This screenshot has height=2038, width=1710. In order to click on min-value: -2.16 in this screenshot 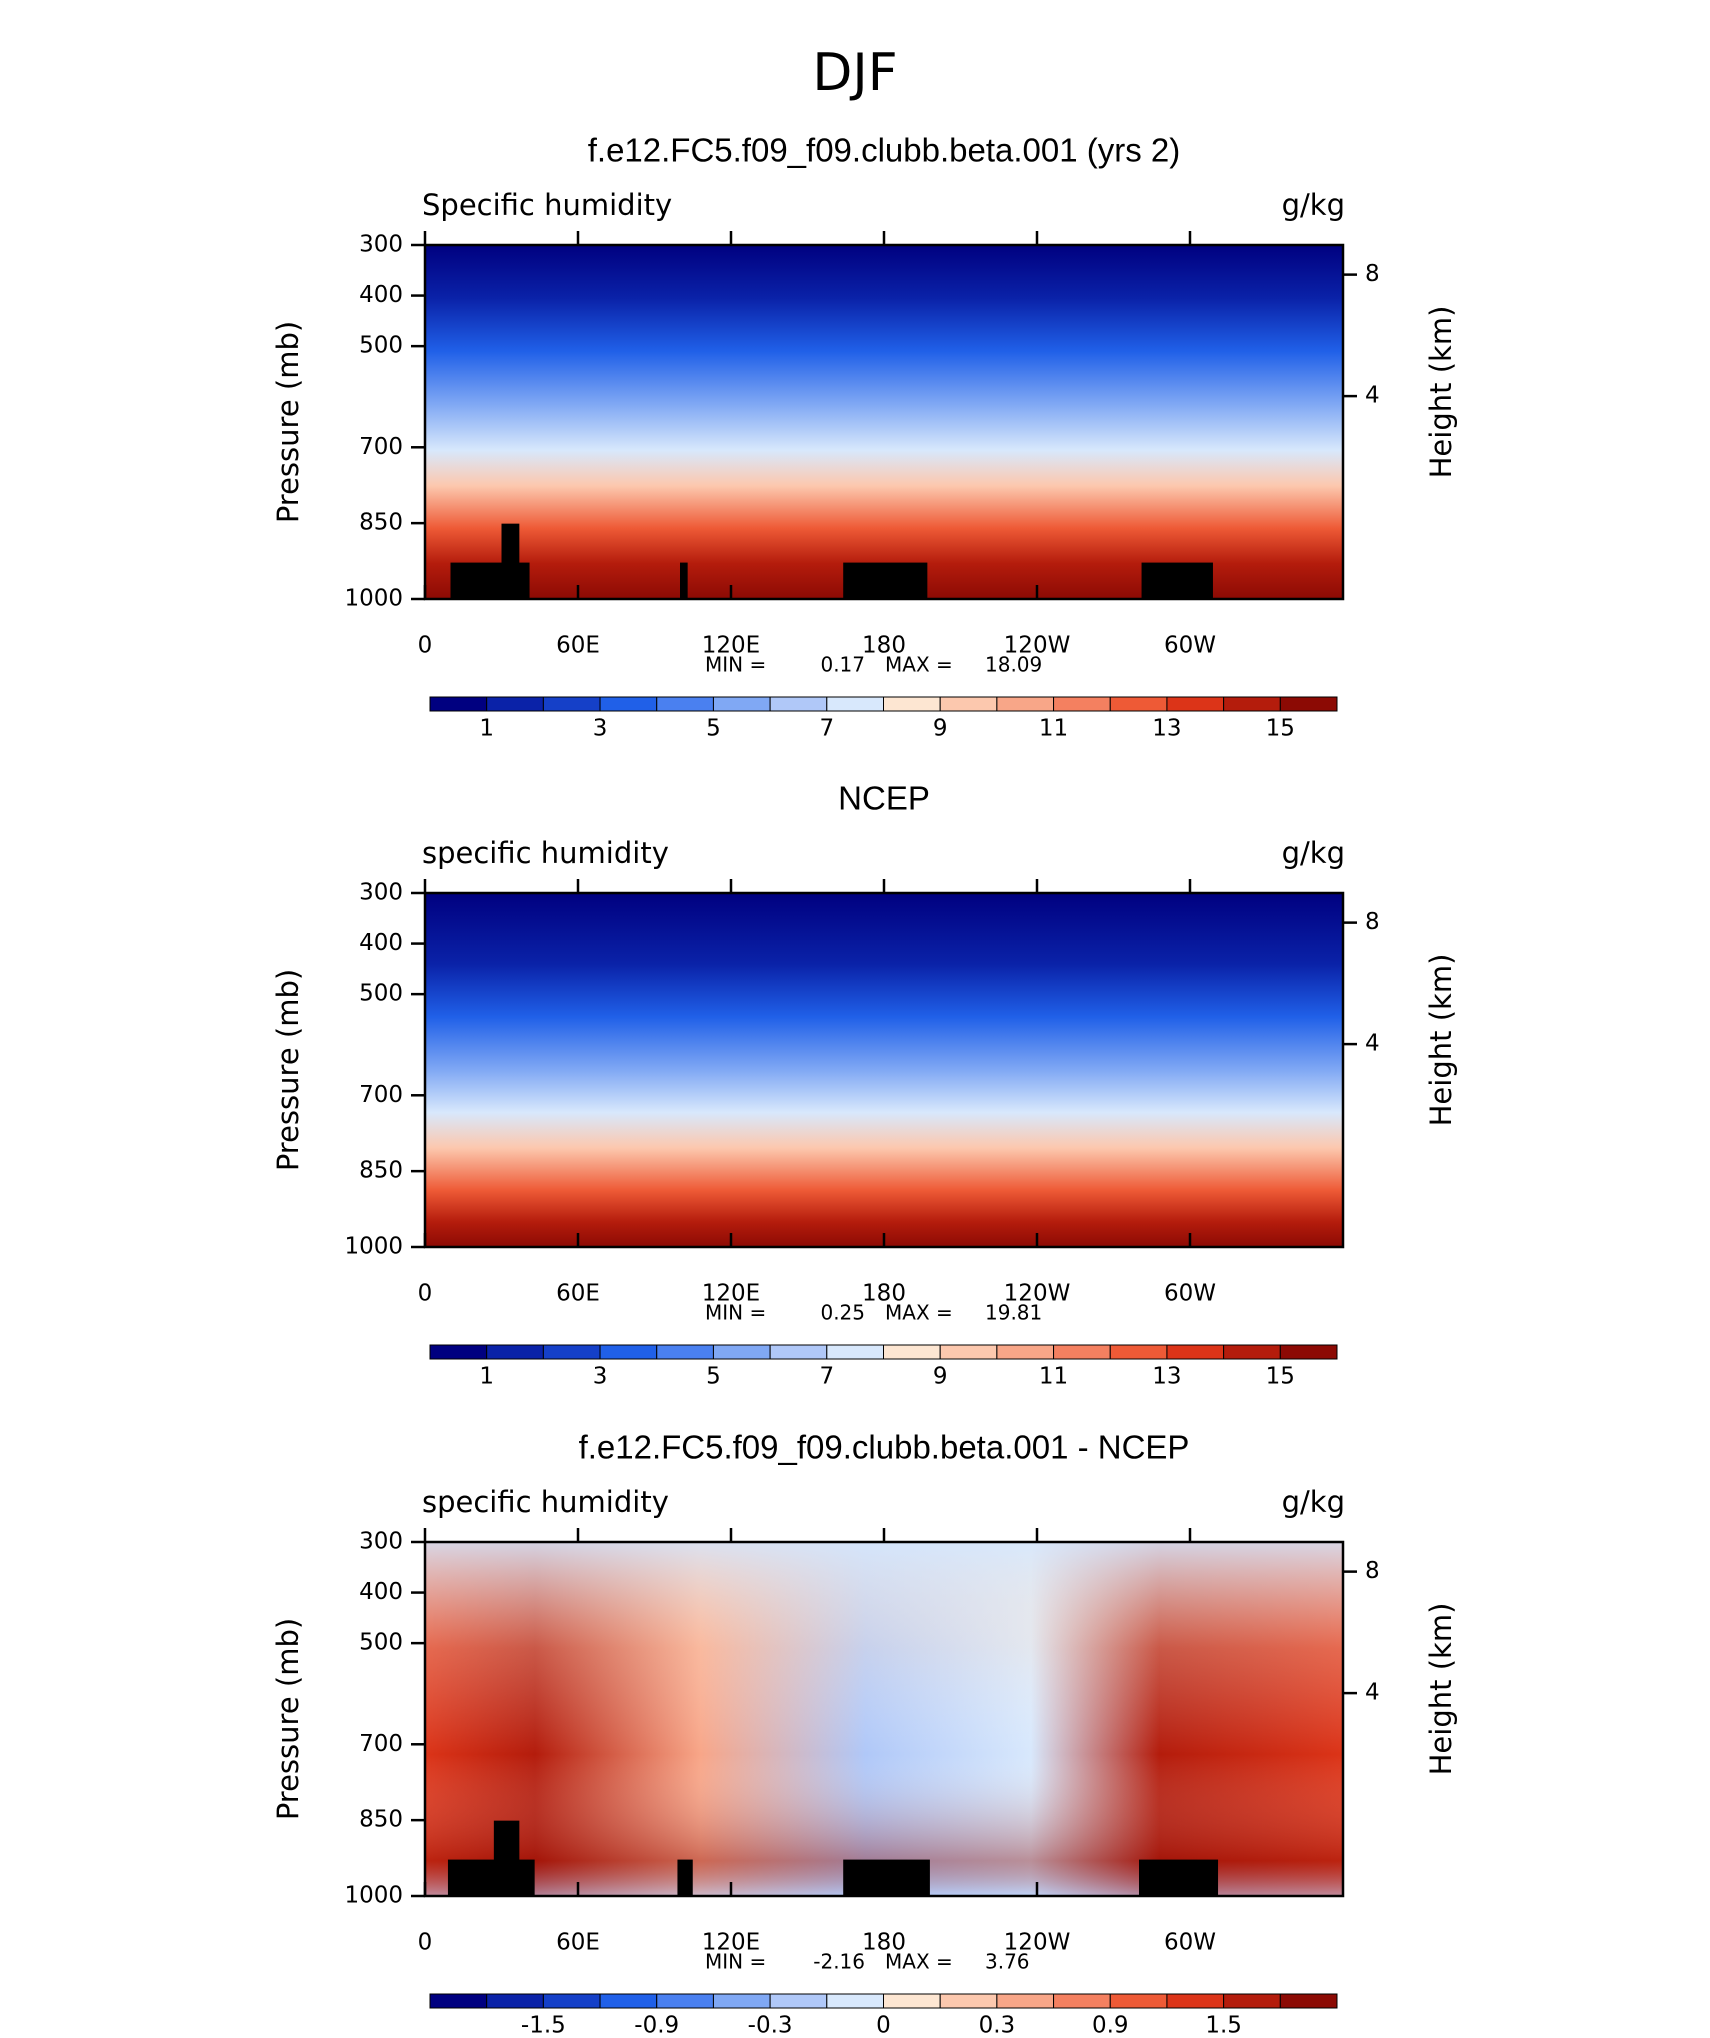, I will do `click(839, 1962)`.